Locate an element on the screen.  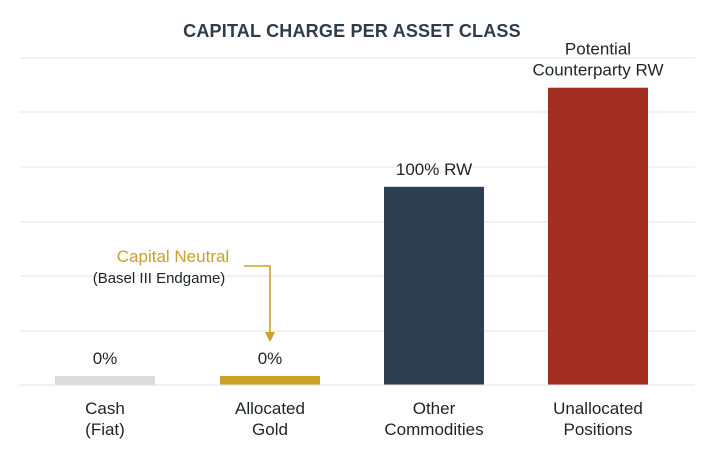
category-label-0-line-0: Cash is located at coordinates (105, 408).